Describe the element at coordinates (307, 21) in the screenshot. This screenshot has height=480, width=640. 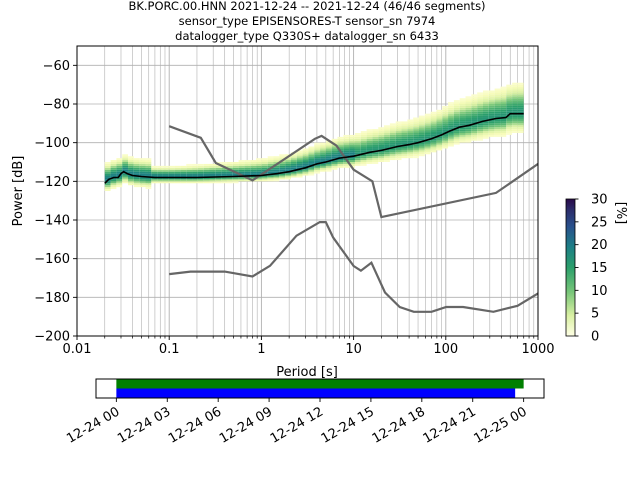
I see `title-line-2: sensor_type EPISENSORES-T sensor_sn 7974` at that location.